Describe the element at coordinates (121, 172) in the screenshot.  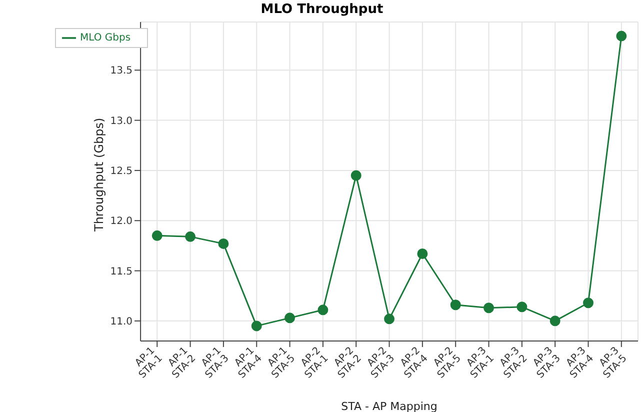
I see `y-tick-label: 12.5` at that location.